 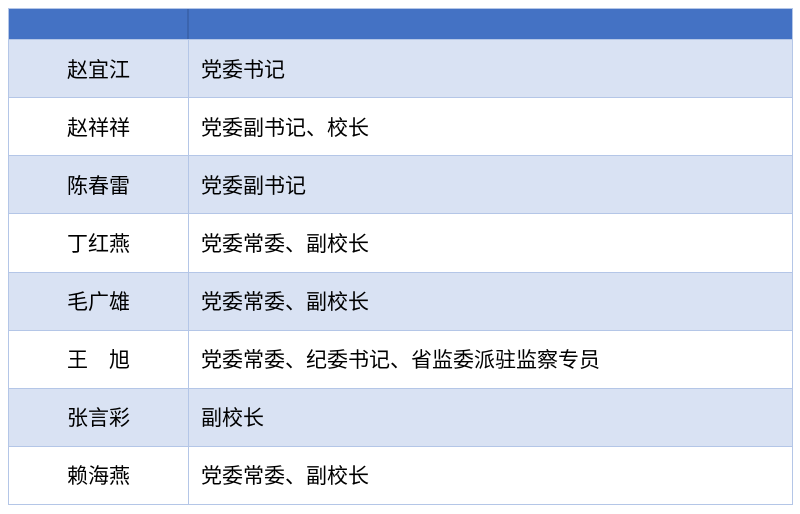 What do you see at coordinates (490, 24) in the screenshot?
I see `header-cell-title` at bounding box center [490, 24].